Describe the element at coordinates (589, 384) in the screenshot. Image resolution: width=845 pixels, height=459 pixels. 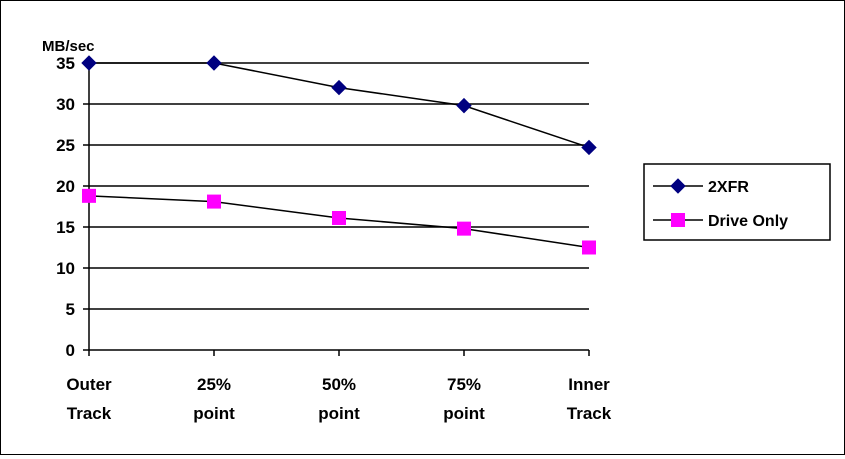
I see `x-tick-label: Inner` at that location.